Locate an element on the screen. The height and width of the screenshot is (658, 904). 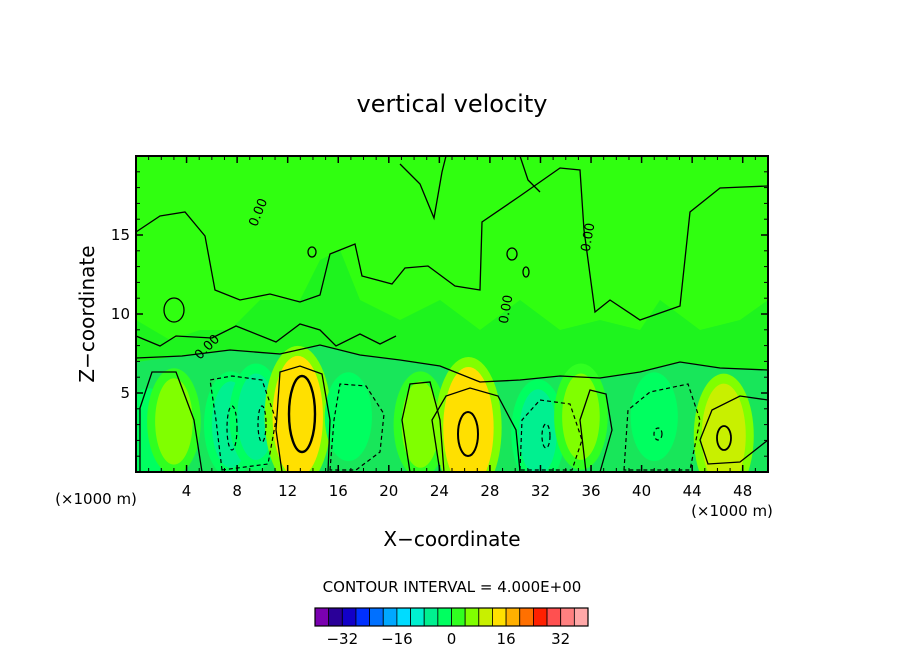
x-tick-label: 20 is located at coordinates (388, 491).